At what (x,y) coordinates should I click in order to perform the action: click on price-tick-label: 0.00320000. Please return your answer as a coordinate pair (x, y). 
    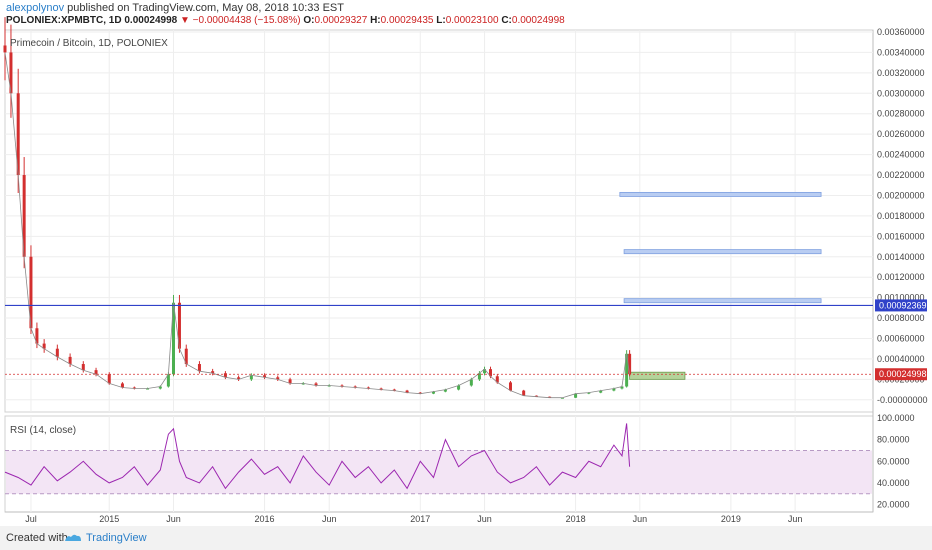
    Looking at the image, I should click on (901, 73).